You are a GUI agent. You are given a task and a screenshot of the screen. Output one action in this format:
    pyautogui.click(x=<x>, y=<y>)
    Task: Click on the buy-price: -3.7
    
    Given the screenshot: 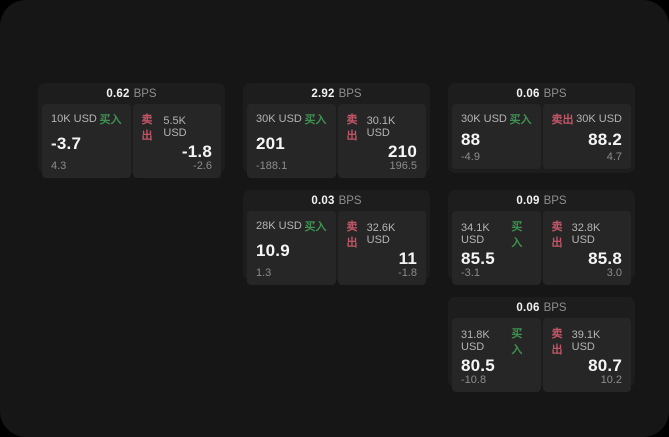 What is the action you would take?
    pyautogui.click(x=66, y=143)
    